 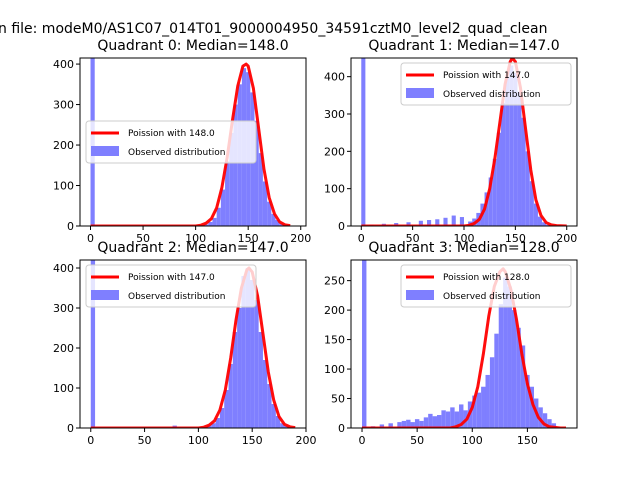 I want to click on legend-label-poisson: Poission with 148.0, so click(x=171, y=134).